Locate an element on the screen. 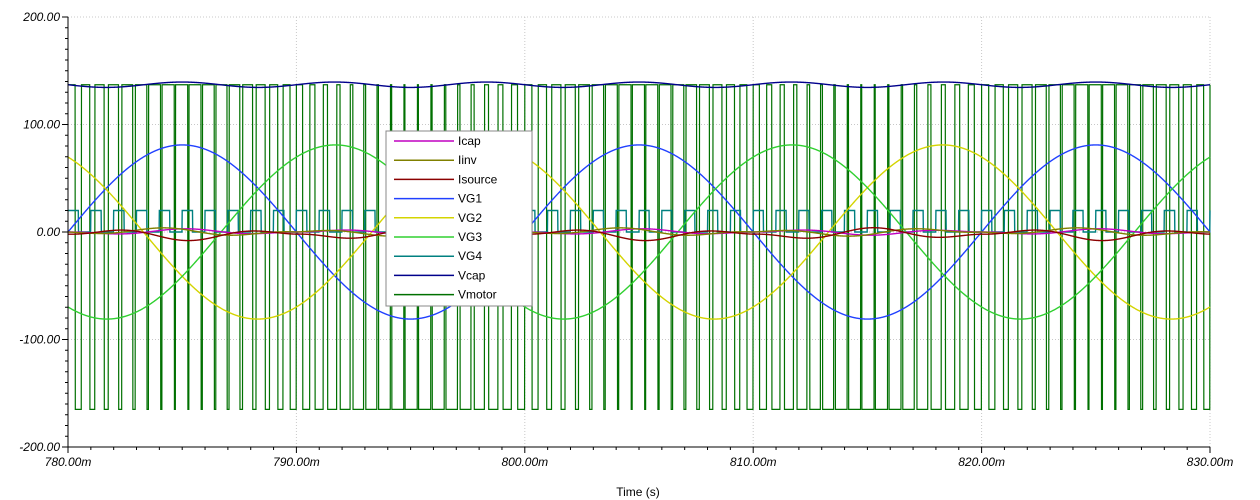  series-line-iinv is located at coordinates (639, 232).